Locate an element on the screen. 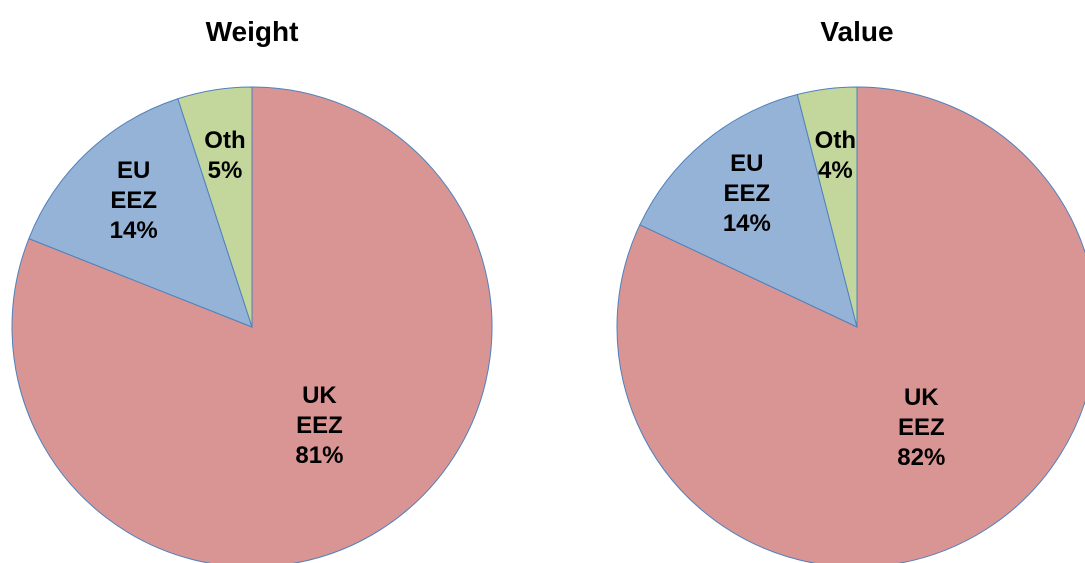 This screenshot has height=563, width=1085. slice-label: UK EEZ 82% is located at coordinates (921, 428).